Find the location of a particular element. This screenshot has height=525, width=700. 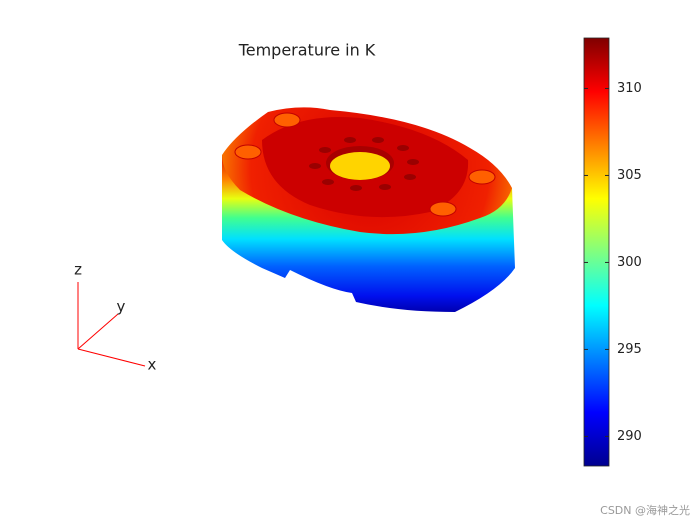

tick-label: 305 is located at coordinates (629, 175).